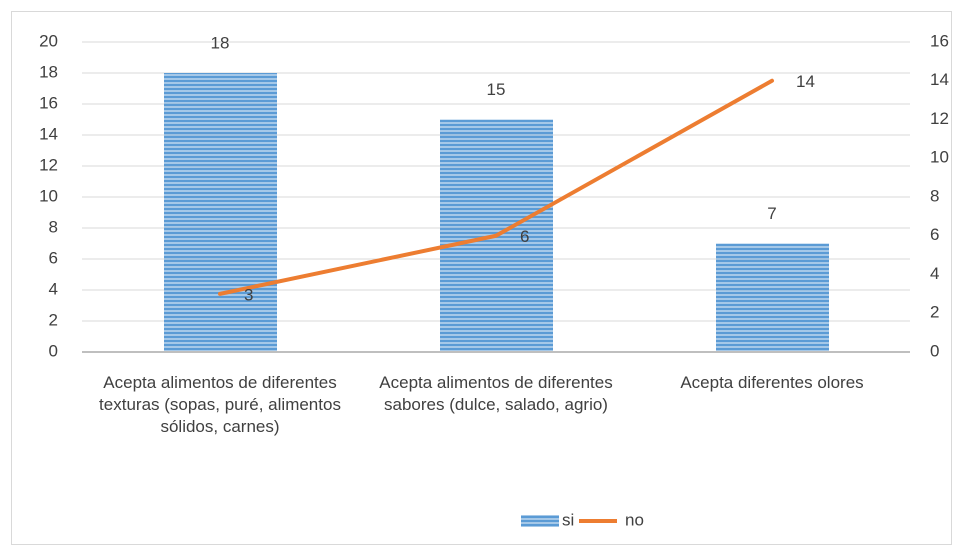 The image size is (963, 556). What do you see at coordinates (53, 319) in the screenshot?
I see `y-tick-label: 2` at bounding box center [53, 319].